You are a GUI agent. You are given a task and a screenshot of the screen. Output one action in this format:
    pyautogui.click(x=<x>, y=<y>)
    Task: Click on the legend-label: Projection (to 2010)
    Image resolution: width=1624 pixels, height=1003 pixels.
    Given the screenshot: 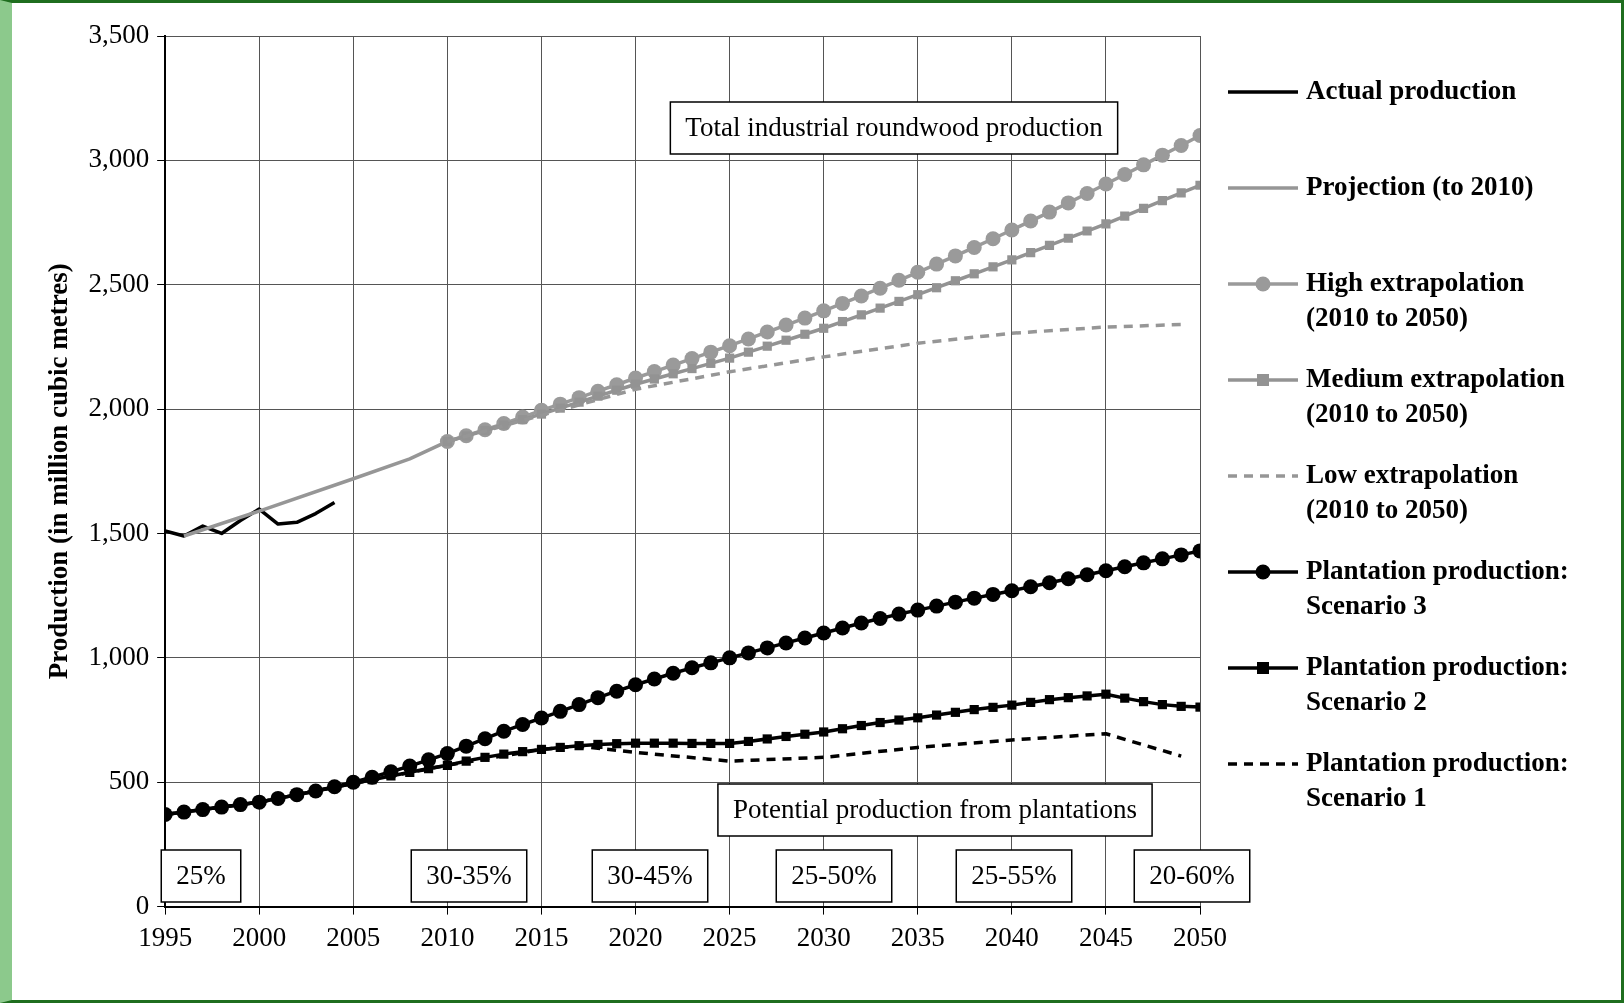 What is the action you would take?
    pyautogui.click(x=1420, y=185)
    